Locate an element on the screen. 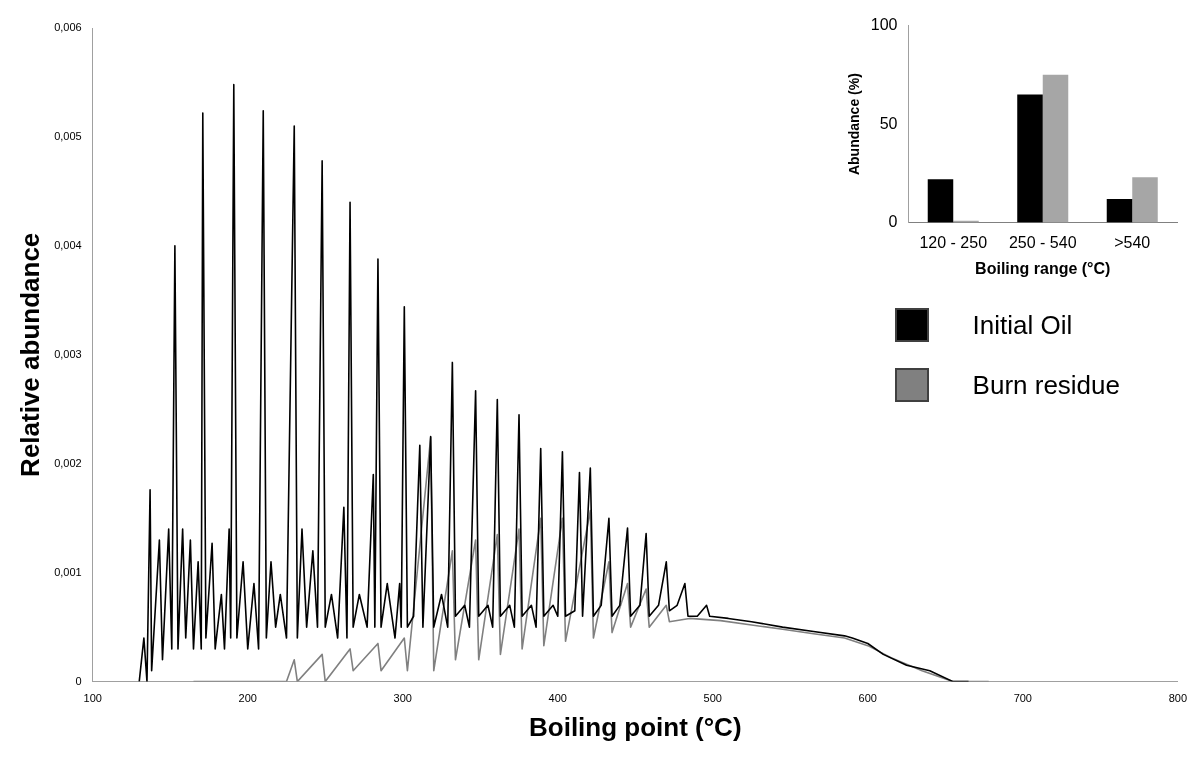 The height and width of the screenshot is (758, 1198). y-tick-label: 0,005 is located at coordinates (68, 135).